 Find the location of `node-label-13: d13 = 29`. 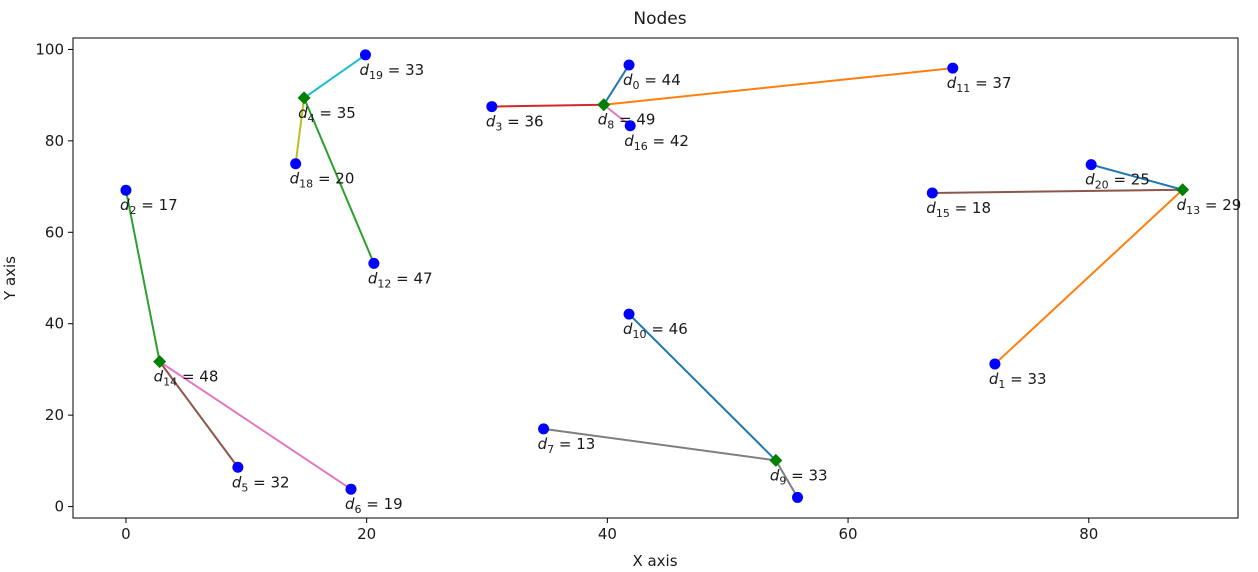

node-label-13: d13 = 29 is located at coordinates (1209, 206).